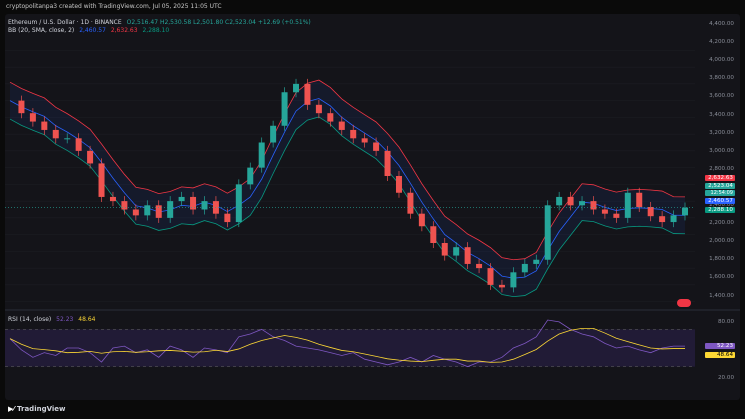 Image resolution: width=745 pixels, height=419 pixels. What do you see at coordinates (725, 322) in the screenshot?
I see `rsi-axis-80: 80.00` at bounding box center [725, 322].